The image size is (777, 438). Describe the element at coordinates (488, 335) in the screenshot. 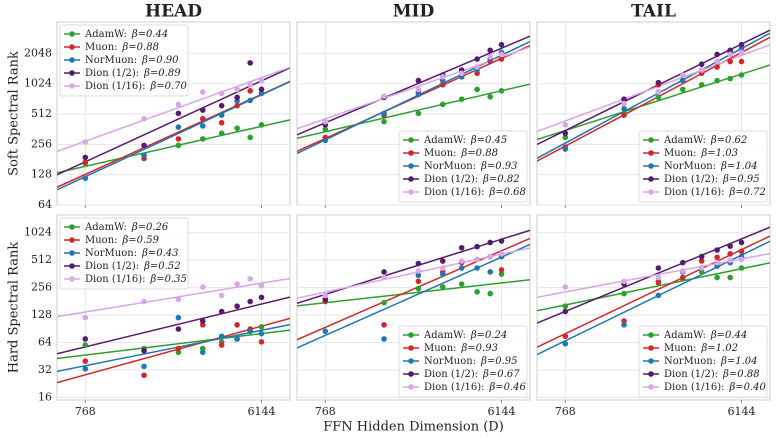

I see `legend-beta: β=0.24` at that location.